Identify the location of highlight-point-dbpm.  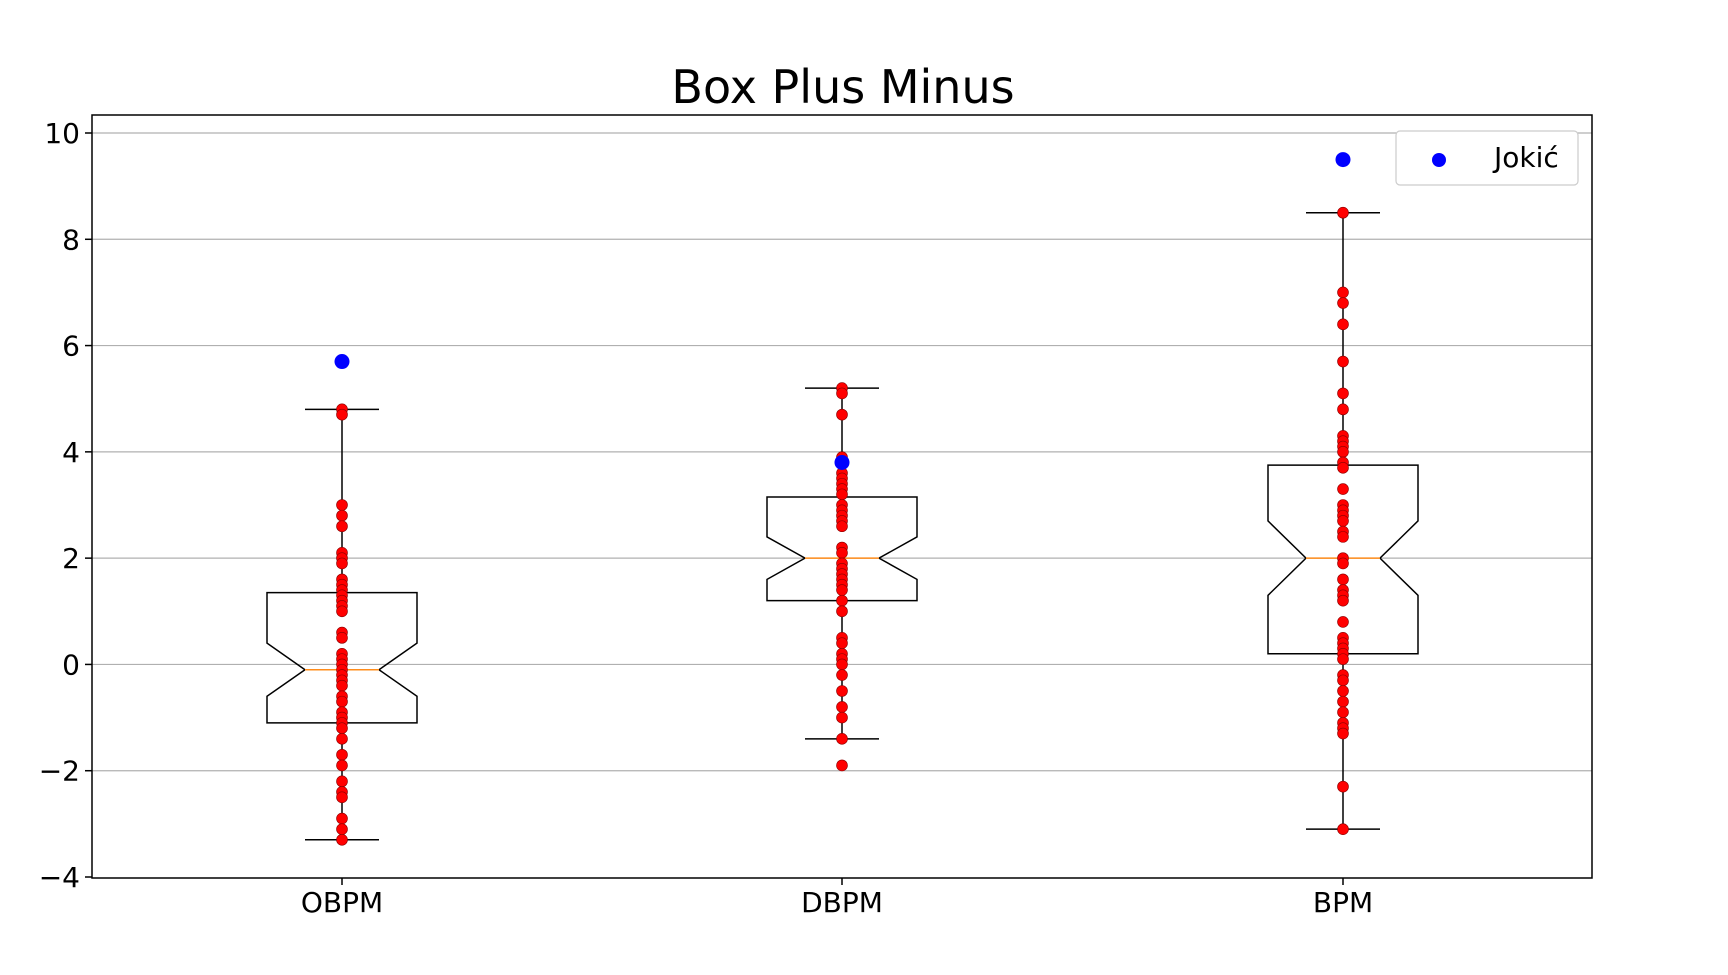
(842, 462).